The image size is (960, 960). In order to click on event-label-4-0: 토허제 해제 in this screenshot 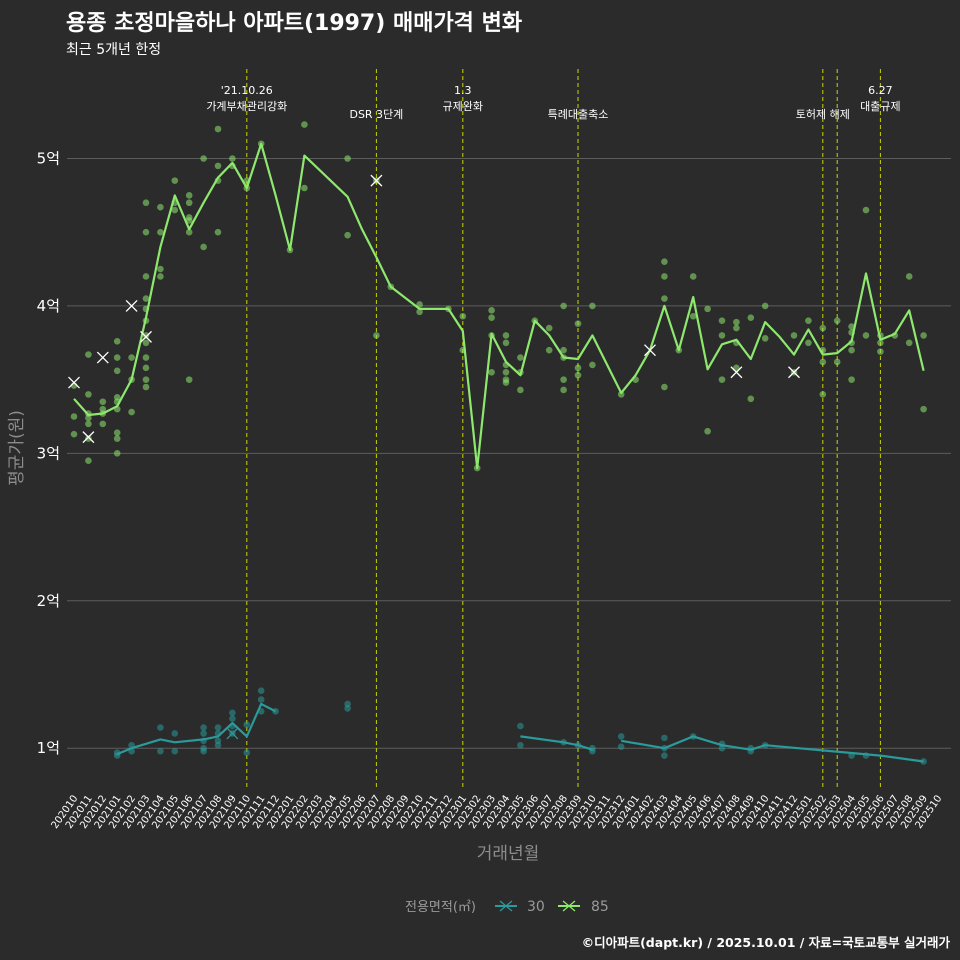, I will do `click(823, 114)`.